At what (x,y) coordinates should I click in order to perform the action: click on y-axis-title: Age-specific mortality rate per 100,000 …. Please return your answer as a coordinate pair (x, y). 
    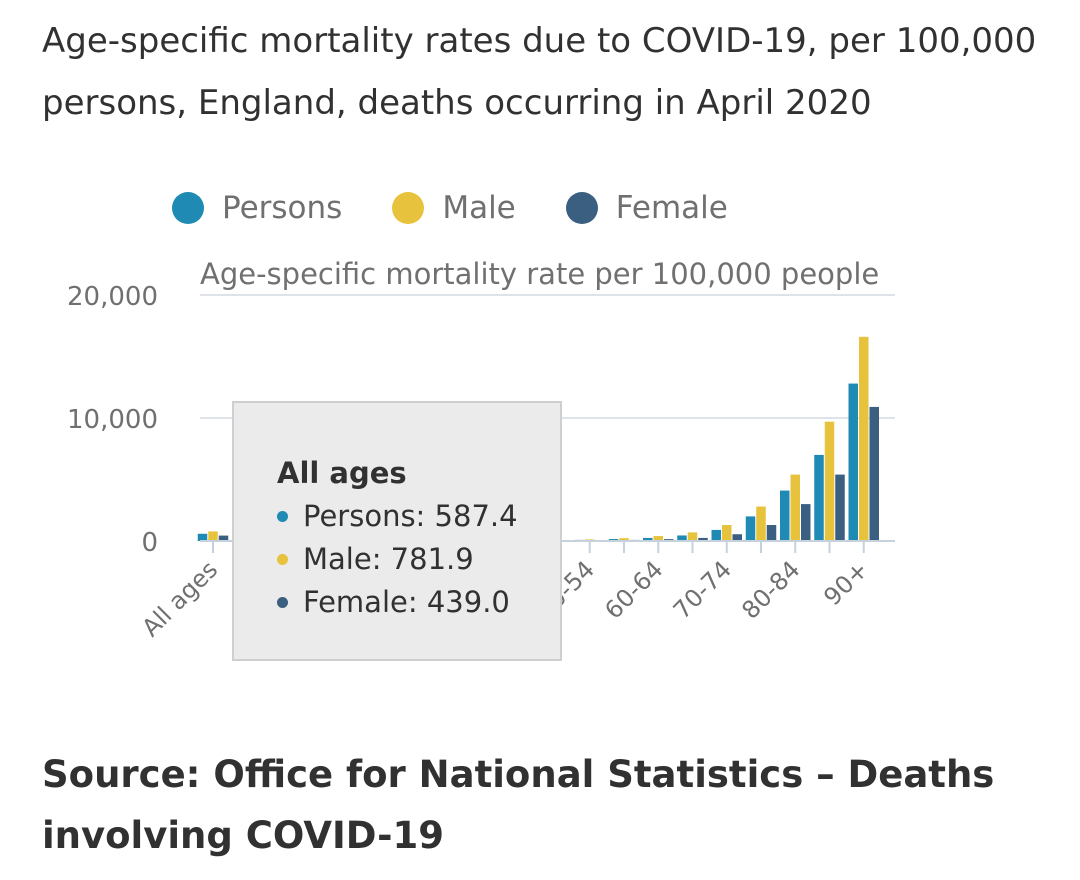
    Looking at the image, I should click on (539, 274).